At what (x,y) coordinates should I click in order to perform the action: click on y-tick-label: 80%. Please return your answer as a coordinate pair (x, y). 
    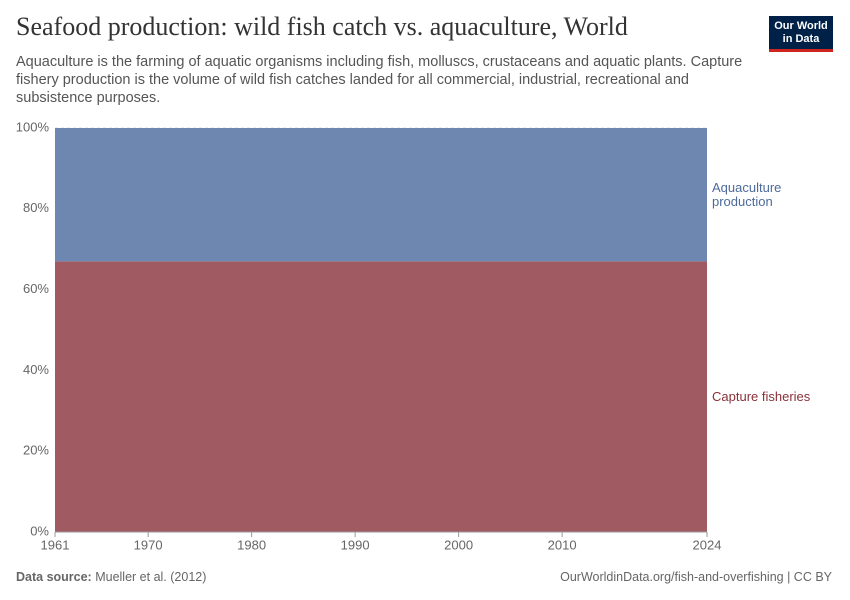
    Looking at the image, I should click on (36, 207).